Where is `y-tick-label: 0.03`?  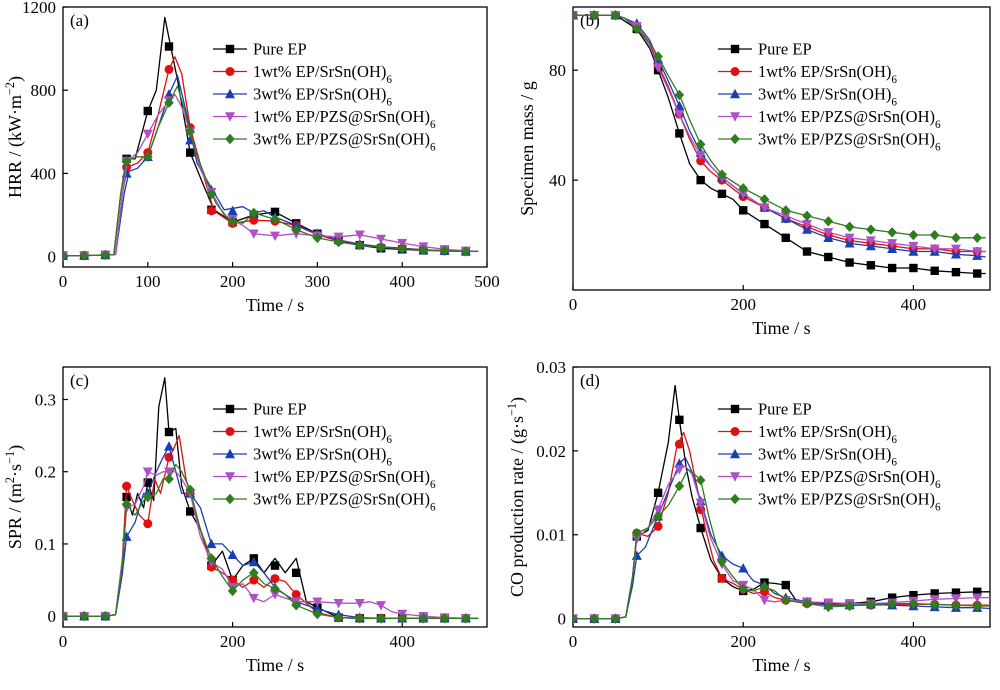
y-tick-label: 0.03 is located at coordinates (551, 367).